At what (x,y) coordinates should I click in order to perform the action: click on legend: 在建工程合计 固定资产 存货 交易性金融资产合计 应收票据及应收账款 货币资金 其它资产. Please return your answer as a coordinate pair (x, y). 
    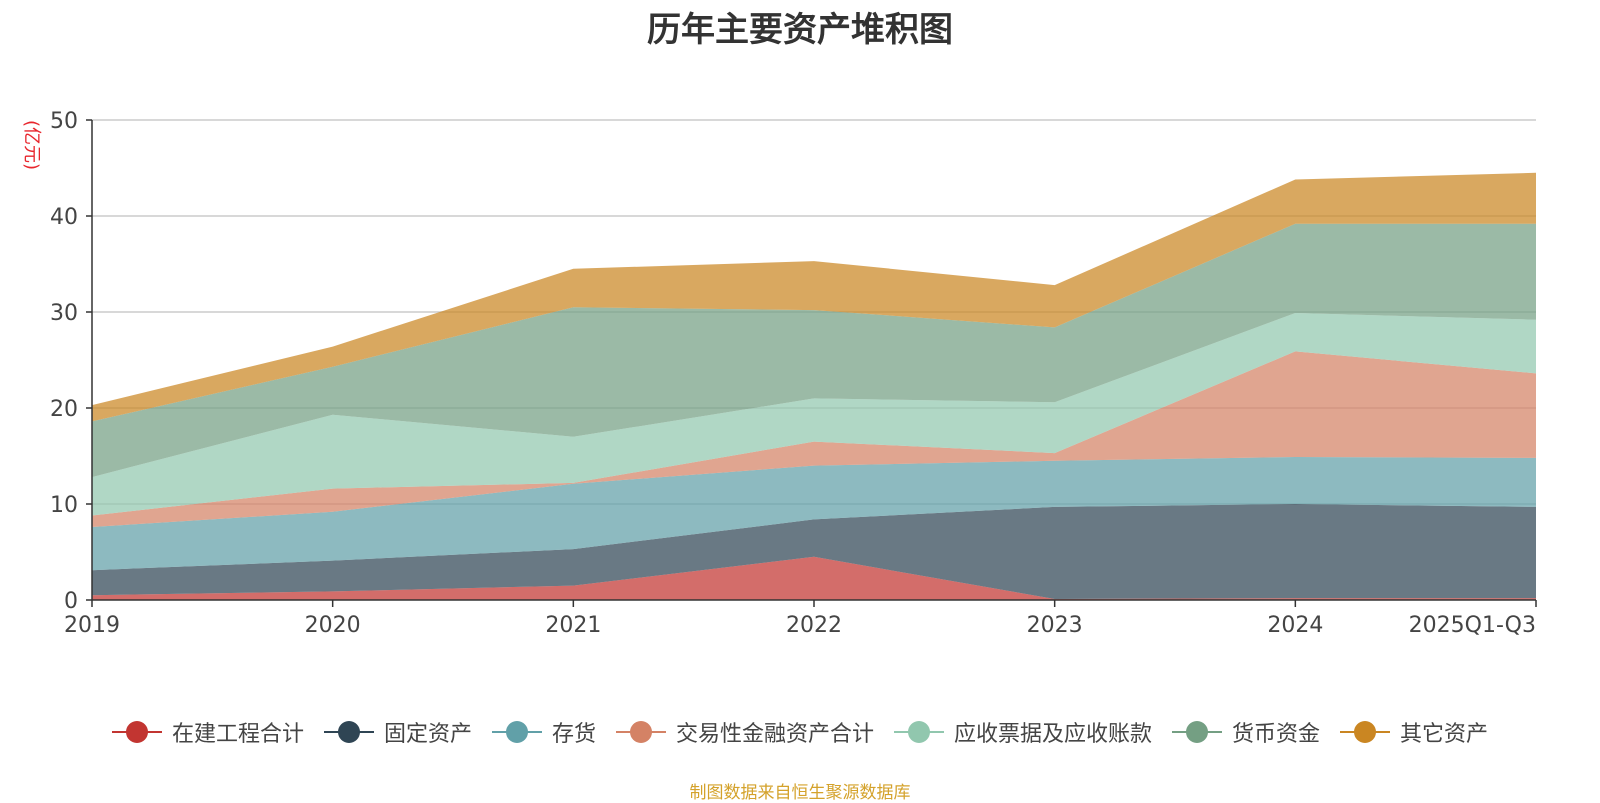
    Looking at the image, I should click on (800, 732).